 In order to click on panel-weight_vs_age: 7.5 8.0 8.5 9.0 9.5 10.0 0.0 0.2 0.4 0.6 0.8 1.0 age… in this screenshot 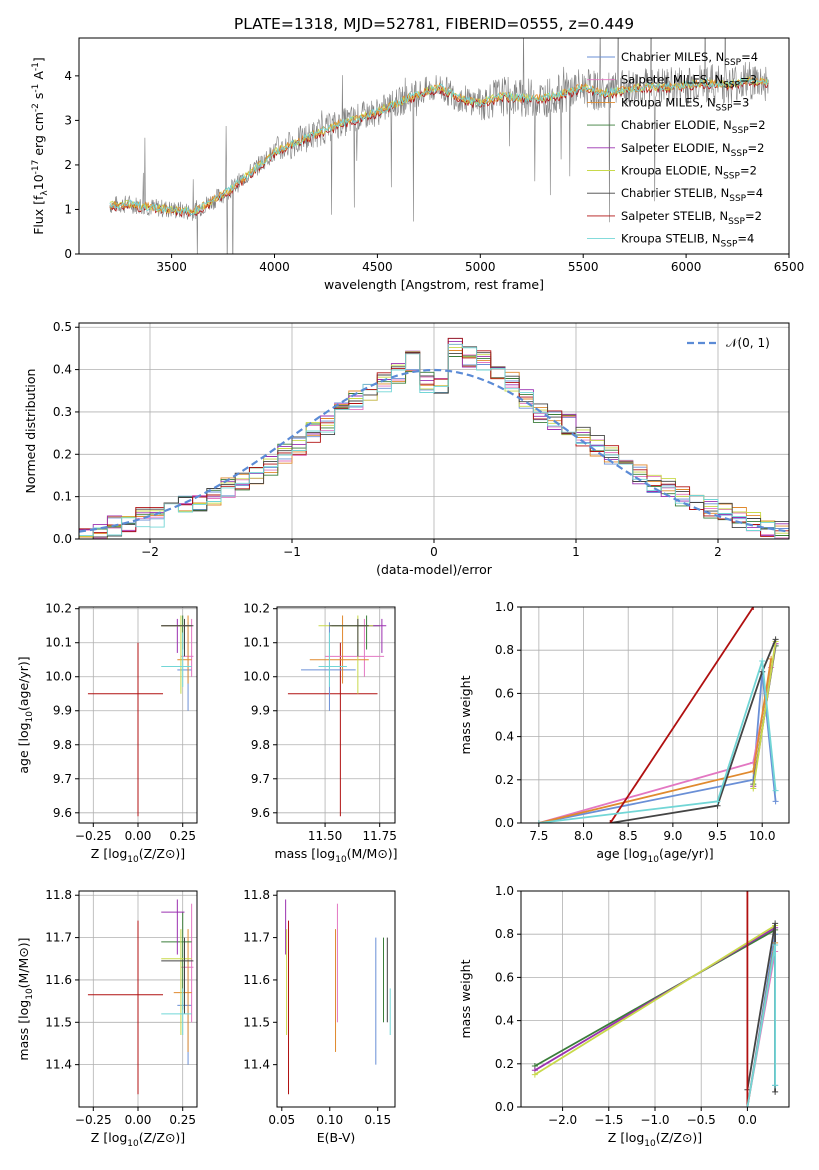, I will do `click(624, 732)`.